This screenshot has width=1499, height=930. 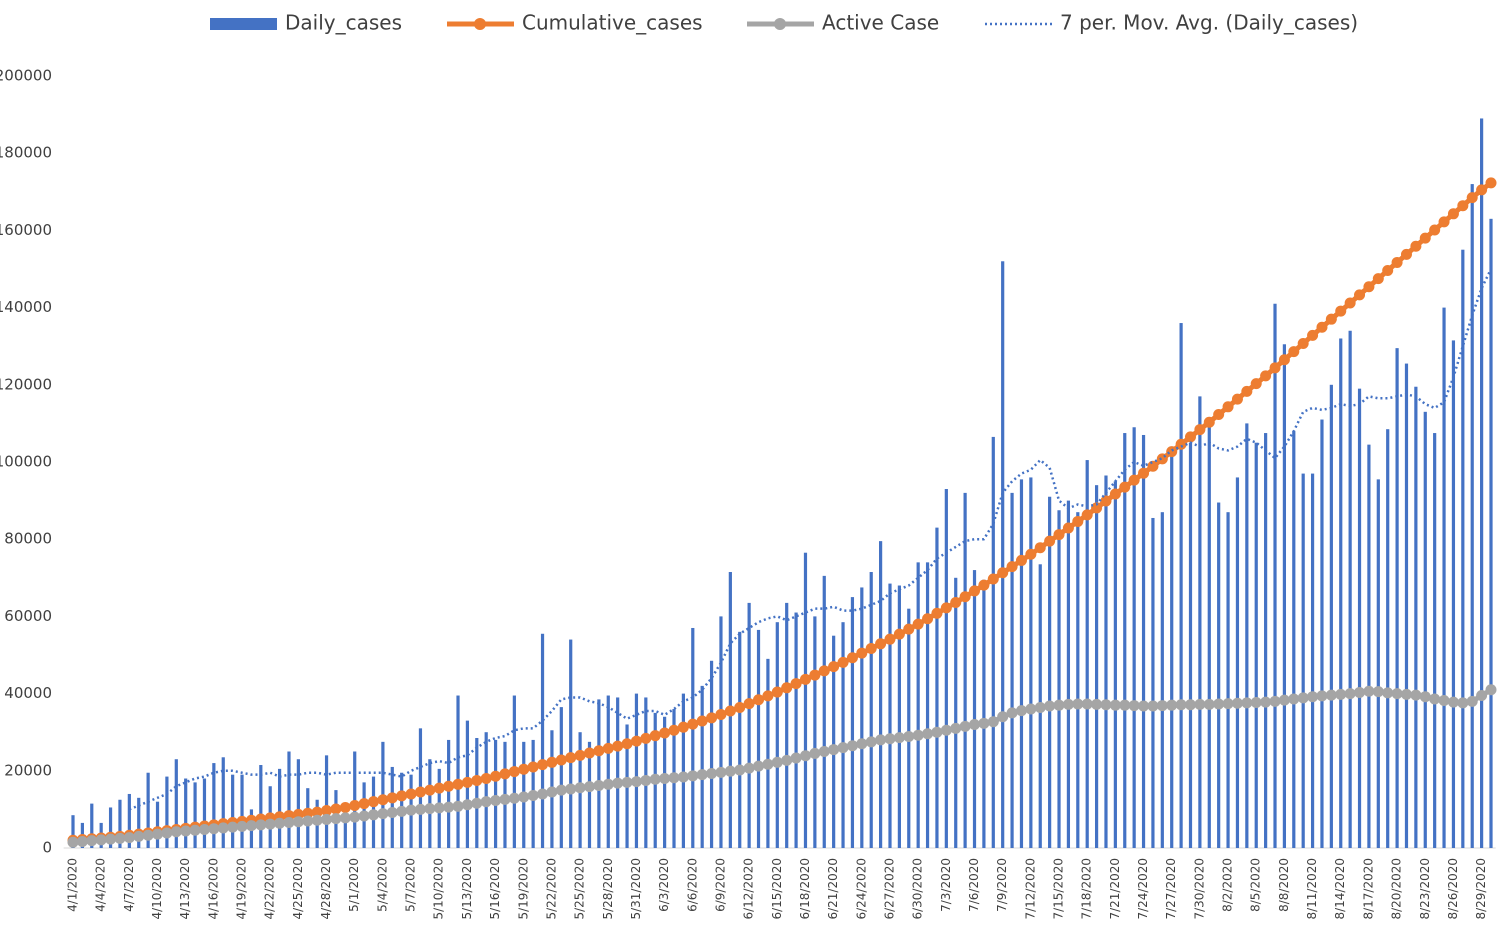 I want to click on x-tick-label: 4/25/2020, so click(x=298, y=889).